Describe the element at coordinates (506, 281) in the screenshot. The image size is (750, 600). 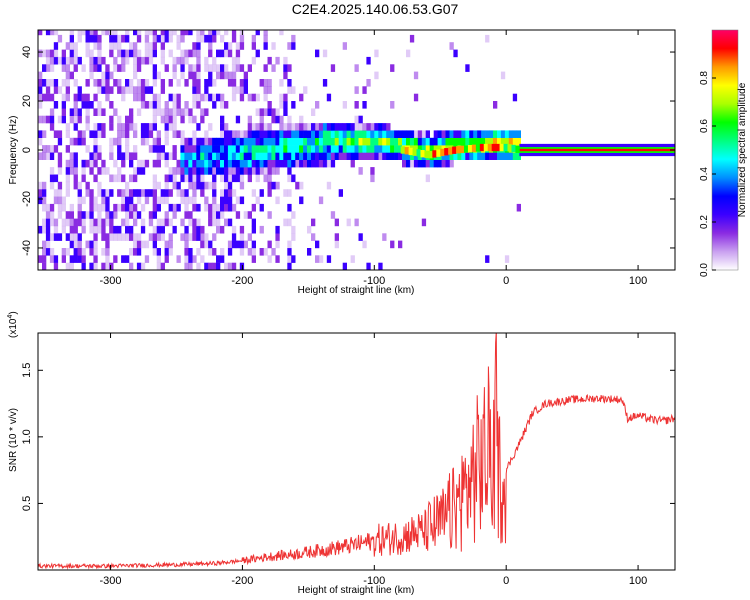
I see `x-tick-label: 0` at that location.